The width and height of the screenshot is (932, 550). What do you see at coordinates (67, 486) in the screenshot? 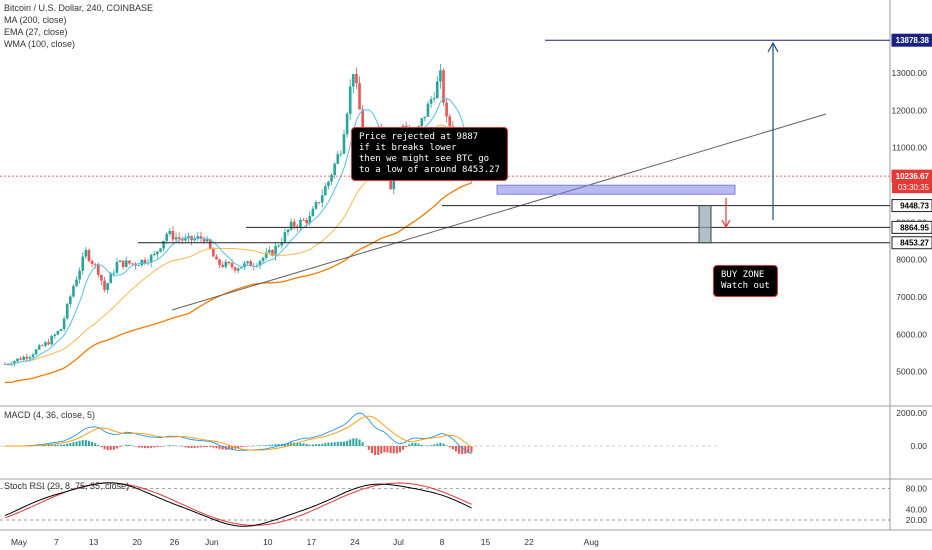
I see `stoch-rsi-label: Stoch RSI (29, 8, 75, 35, close)` at bounding box center [67, 486].